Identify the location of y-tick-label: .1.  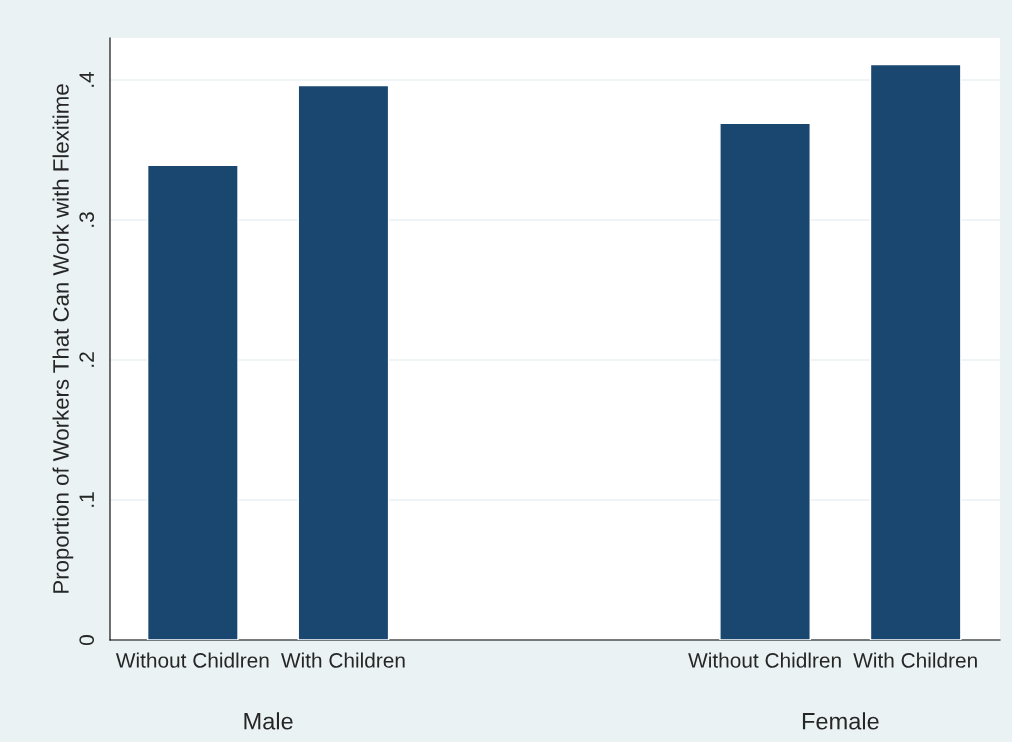
(86, 499).